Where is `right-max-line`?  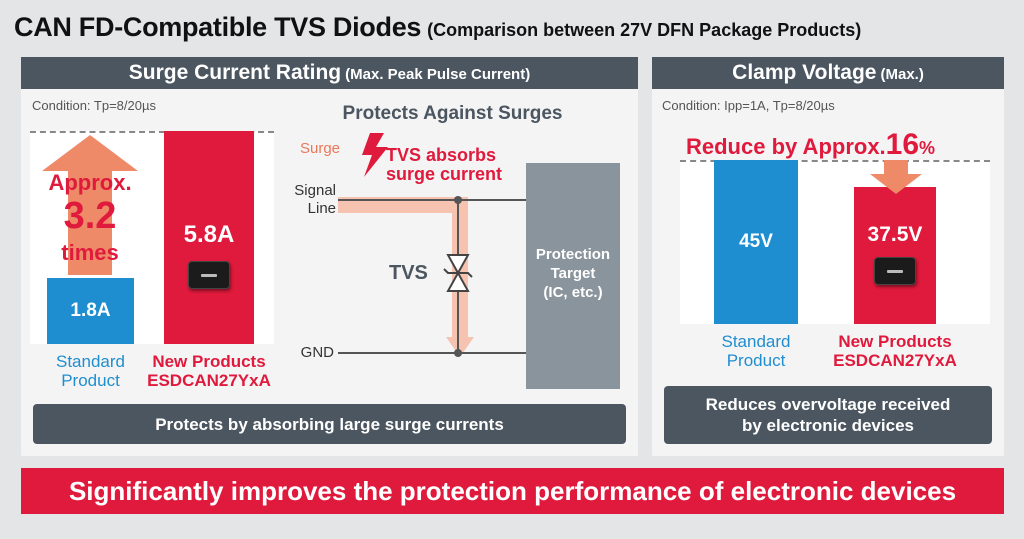 right-max-line is located at coordinates (835, 161).